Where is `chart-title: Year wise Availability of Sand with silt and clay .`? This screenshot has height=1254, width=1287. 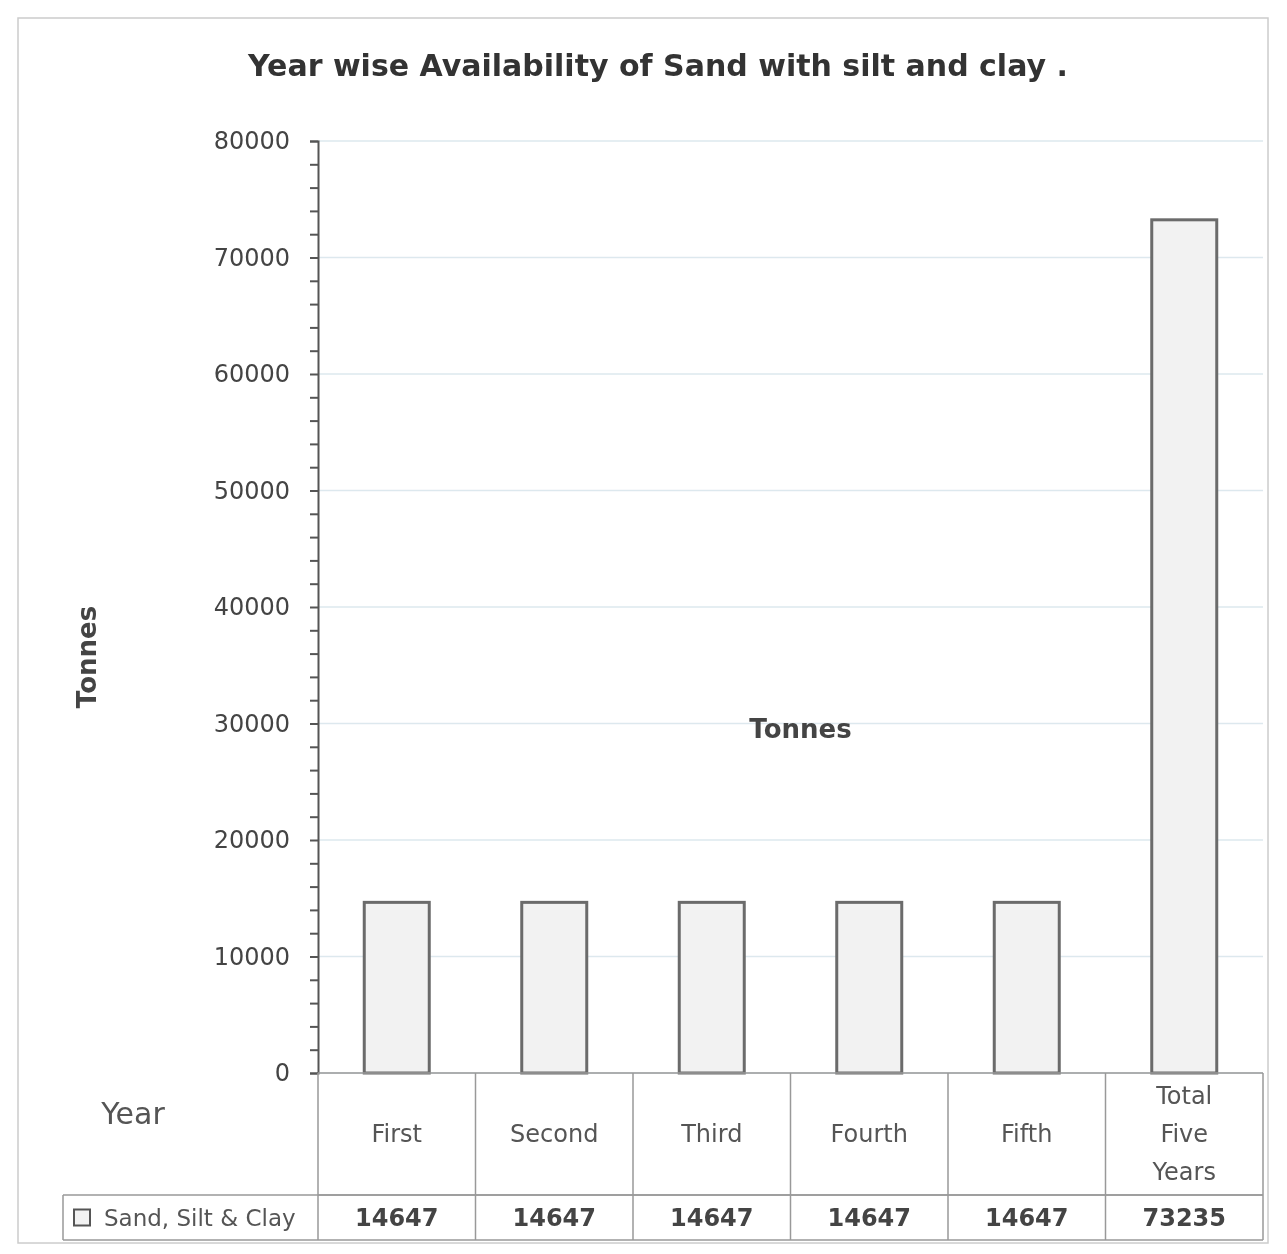
chart-title: Year wise Availability of Sand with silt and clay . is located at coordinates (657, 65).